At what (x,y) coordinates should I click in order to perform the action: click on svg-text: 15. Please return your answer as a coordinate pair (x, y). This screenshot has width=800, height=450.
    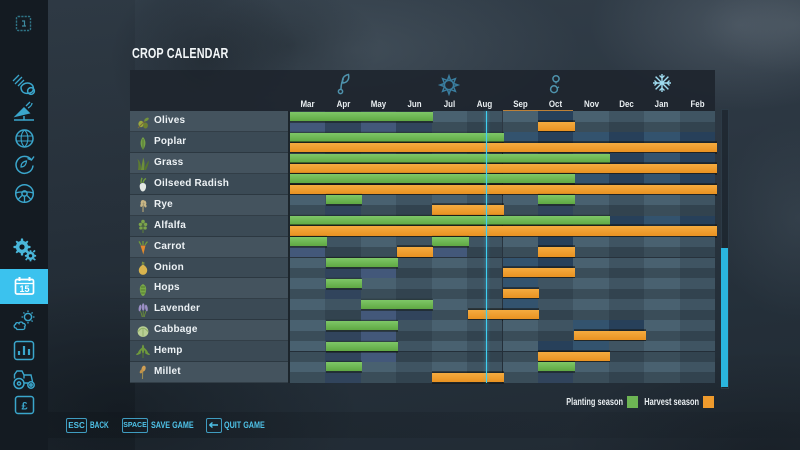
    Looking at the image, I should click on (24, 289).